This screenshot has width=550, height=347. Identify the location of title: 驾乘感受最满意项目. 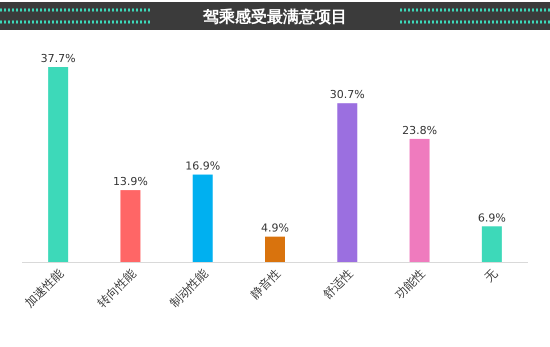
(275, 16).